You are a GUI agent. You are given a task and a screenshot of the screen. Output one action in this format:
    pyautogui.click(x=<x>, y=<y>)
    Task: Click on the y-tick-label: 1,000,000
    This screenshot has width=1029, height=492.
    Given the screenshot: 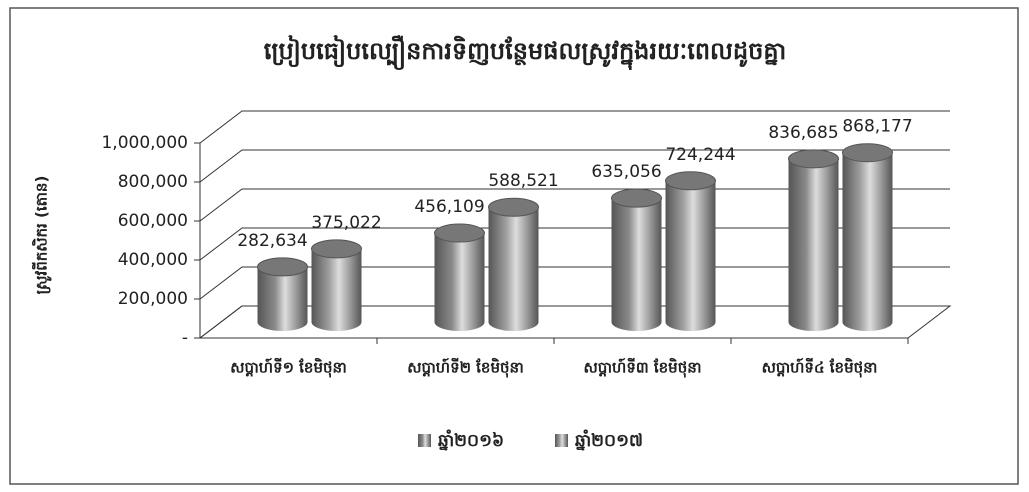 What is the action you would take?
    pyautogui.click(x=144, y=143)
    